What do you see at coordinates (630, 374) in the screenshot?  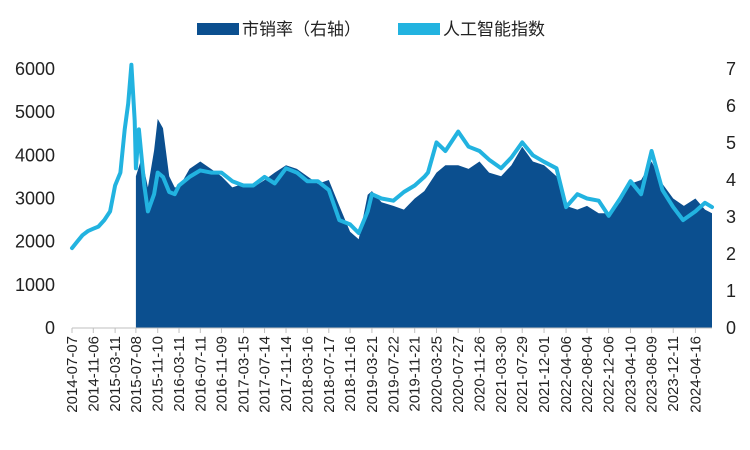 I see `x-tick-label: 2023-04-10` at bounding box center [630, 374].